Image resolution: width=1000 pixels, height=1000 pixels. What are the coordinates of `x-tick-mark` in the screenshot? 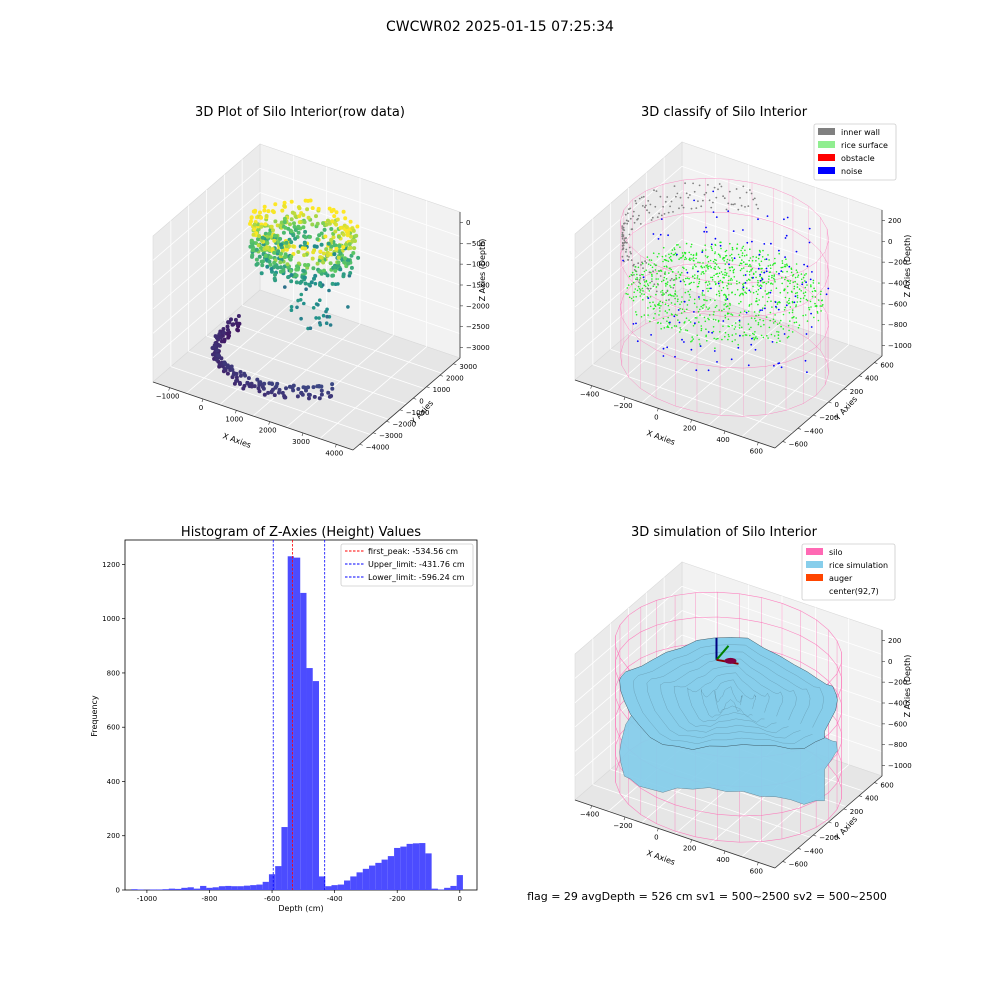 It's located at (591, 387).